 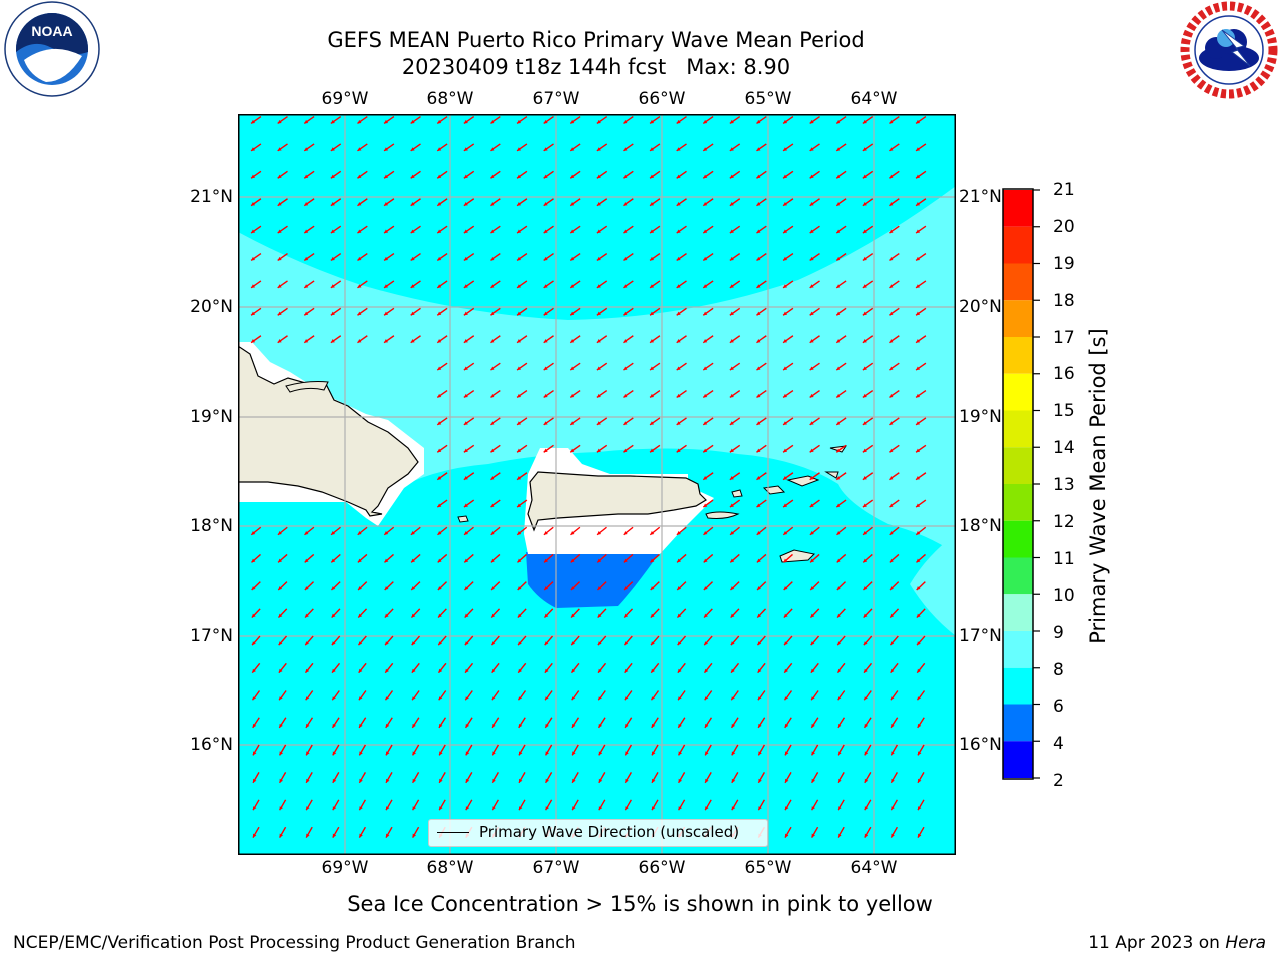 I want to click on colorbar-tick-label: 2, so click(x=1058, y=781).